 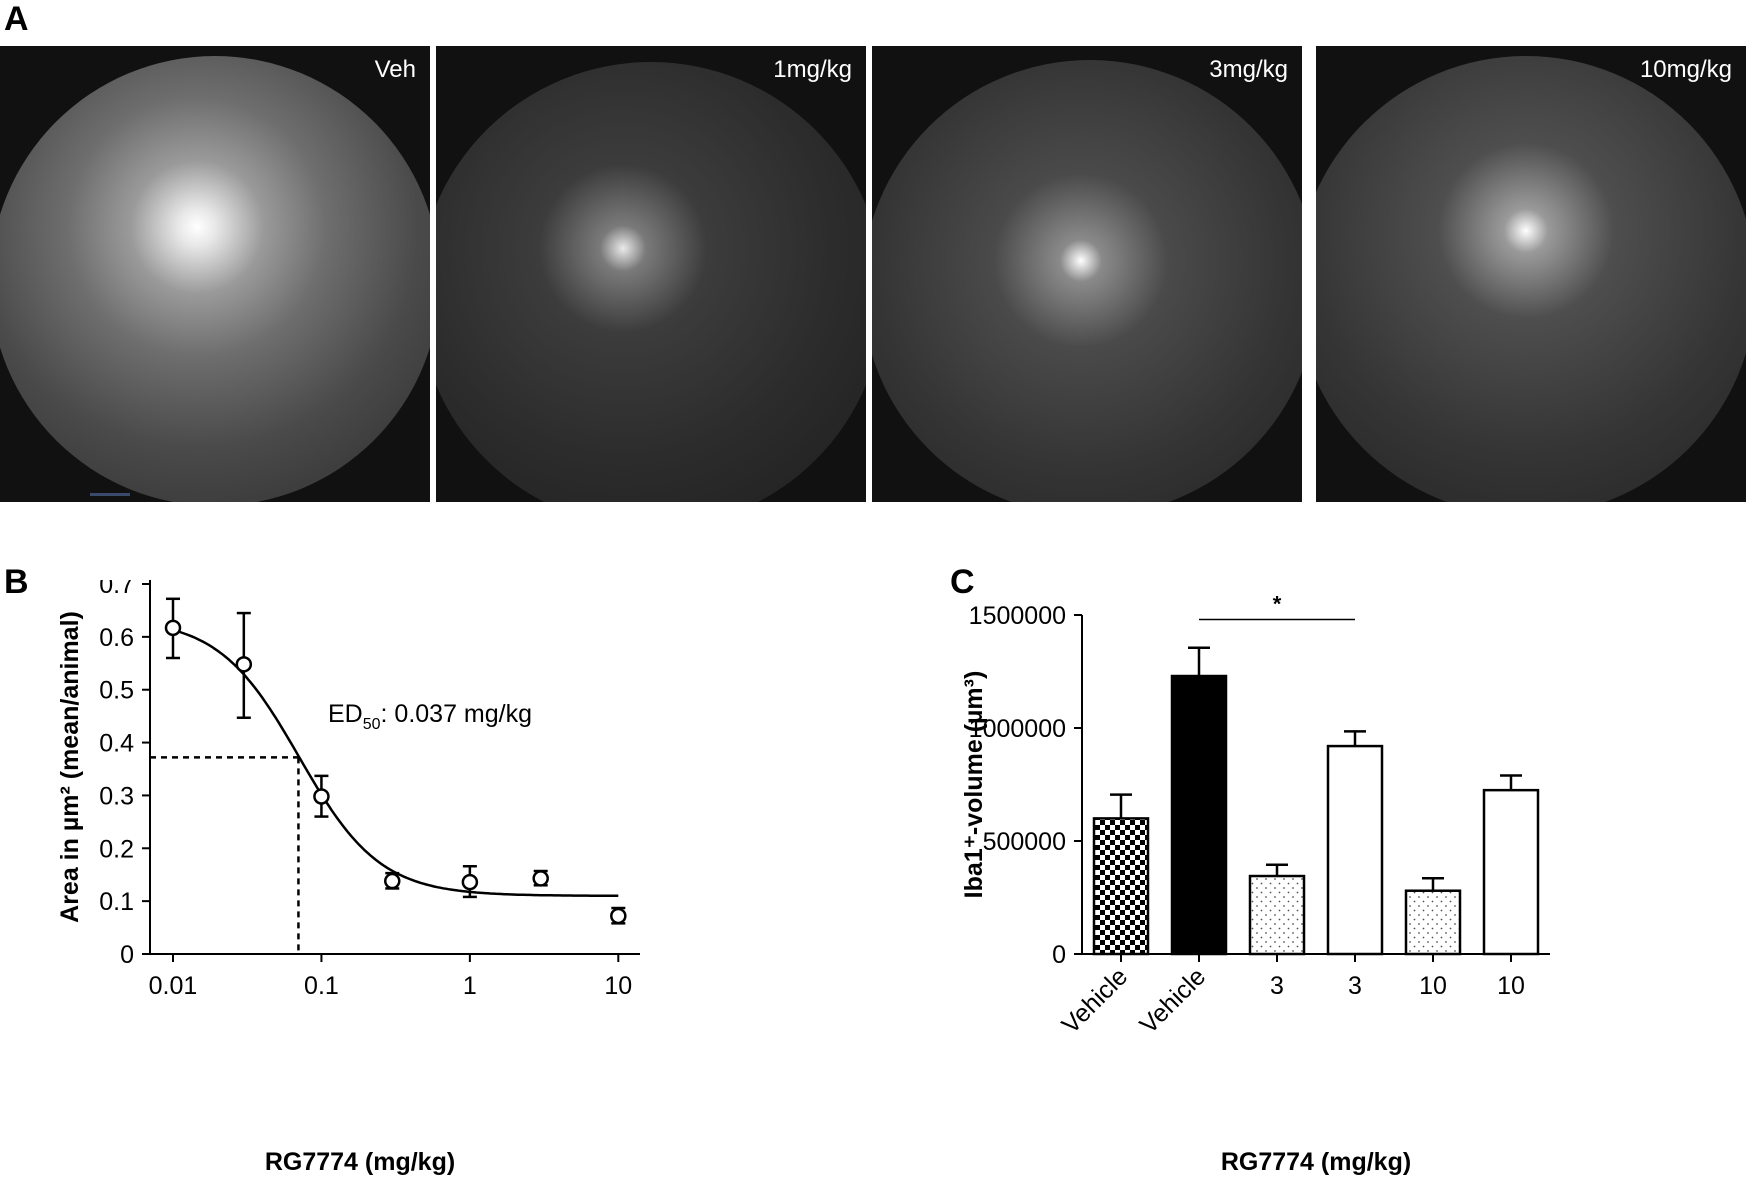 I want to click on y-tick-label: 0.7, so click(x=116, y=589).